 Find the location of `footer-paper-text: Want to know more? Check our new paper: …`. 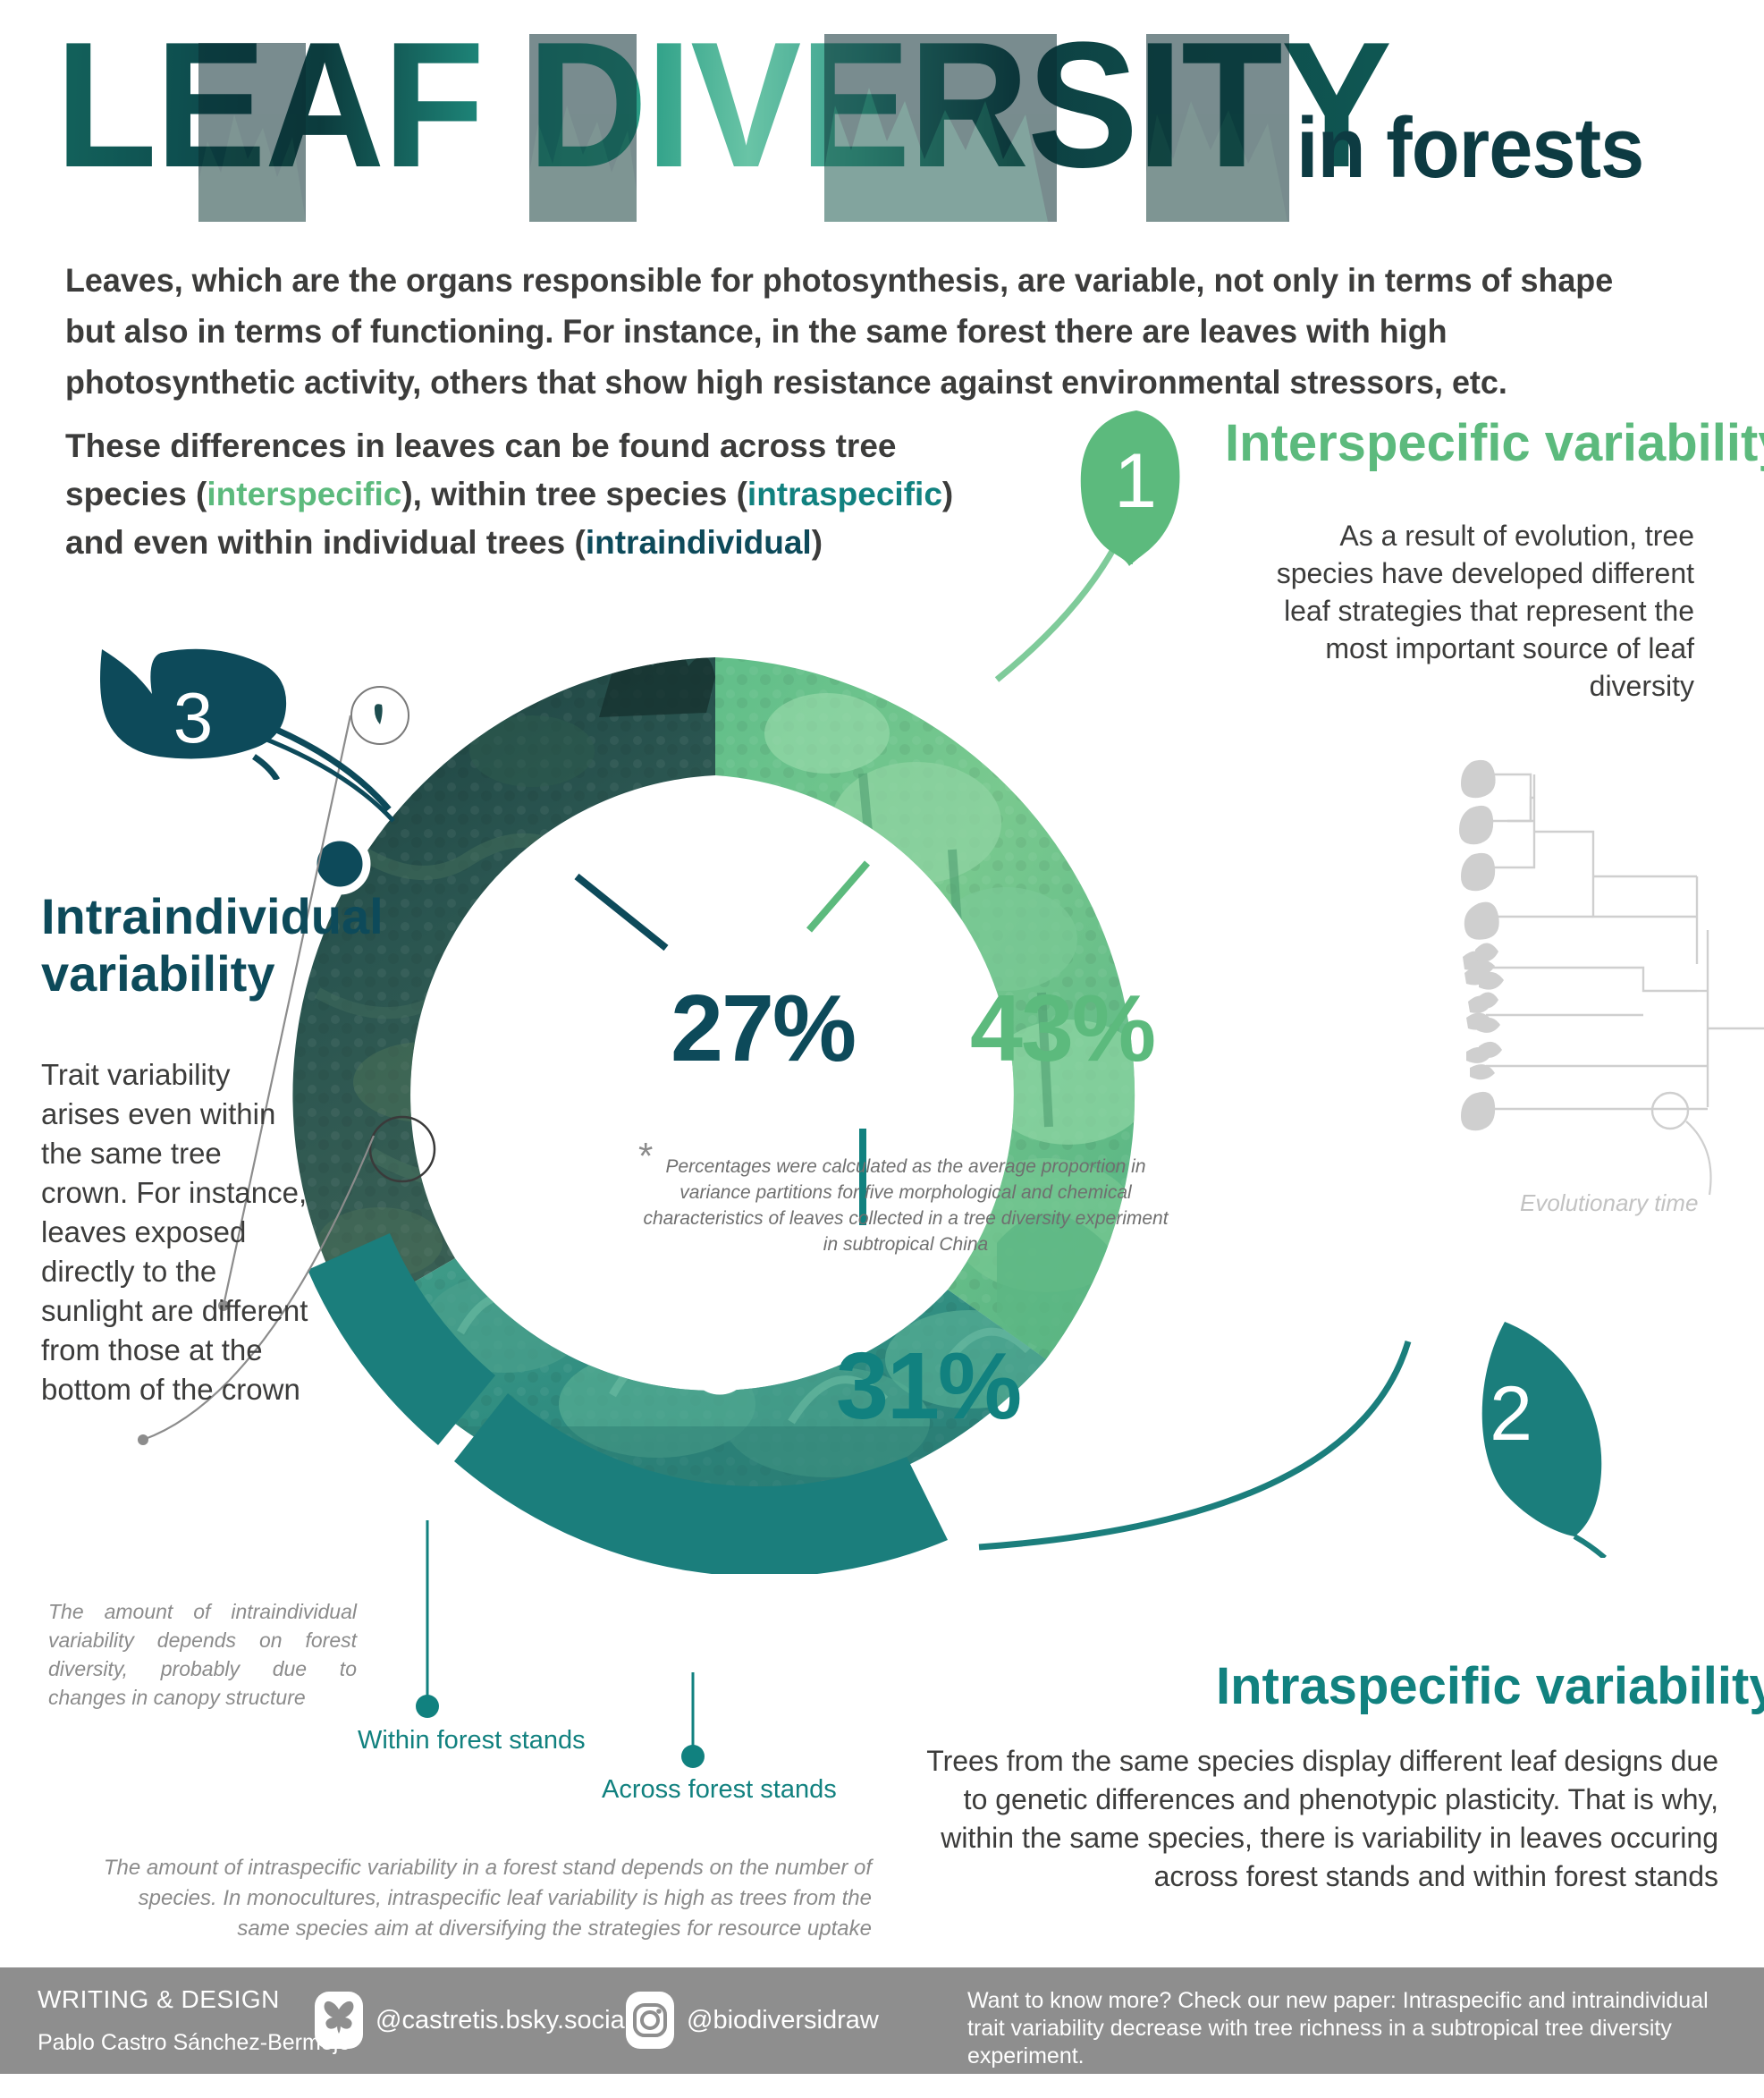

footer-paper-text: Want to know more? Check our new paper: … is located at coordinates (1338, 2028).